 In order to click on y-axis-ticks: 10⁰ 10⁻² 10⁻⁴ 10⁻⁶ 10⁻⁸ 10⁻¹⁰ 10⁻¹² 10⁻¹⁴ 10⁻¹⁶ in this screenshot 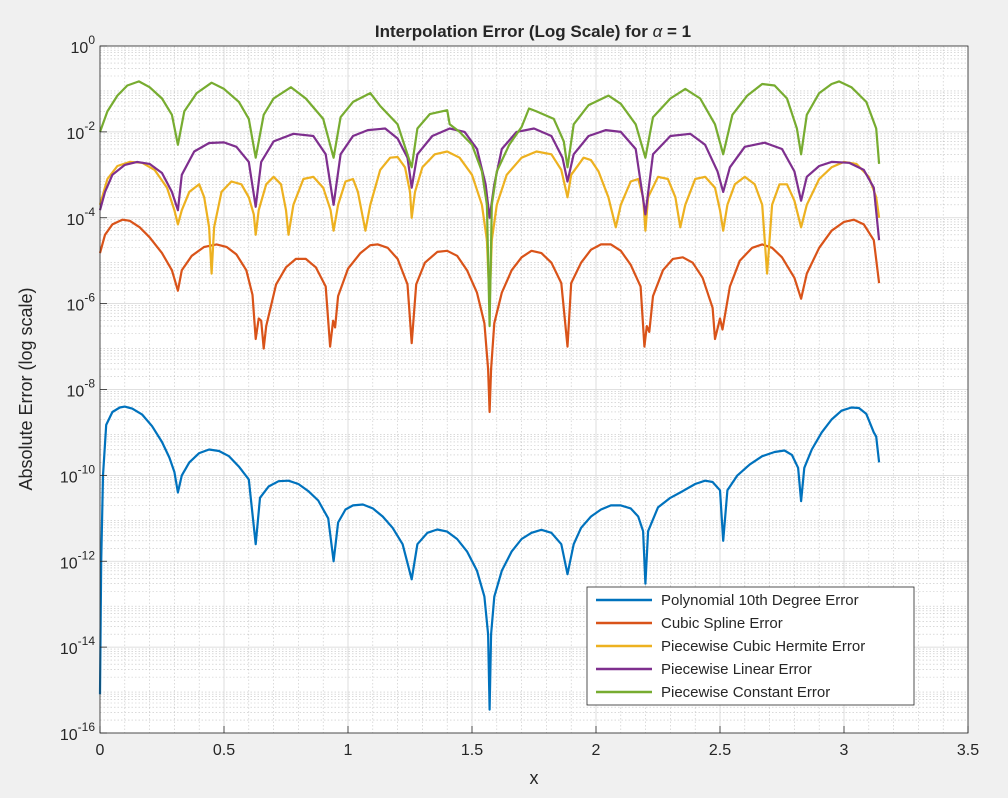, I will do `click(83, 388)`.